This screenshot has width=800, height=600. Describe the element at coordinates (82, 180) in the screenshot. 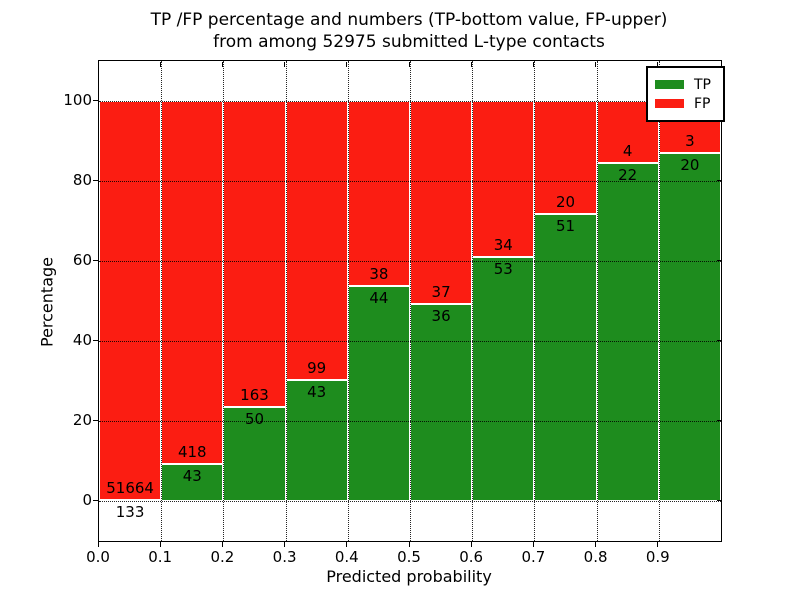

I see `y-tick-label: 80` at that location.